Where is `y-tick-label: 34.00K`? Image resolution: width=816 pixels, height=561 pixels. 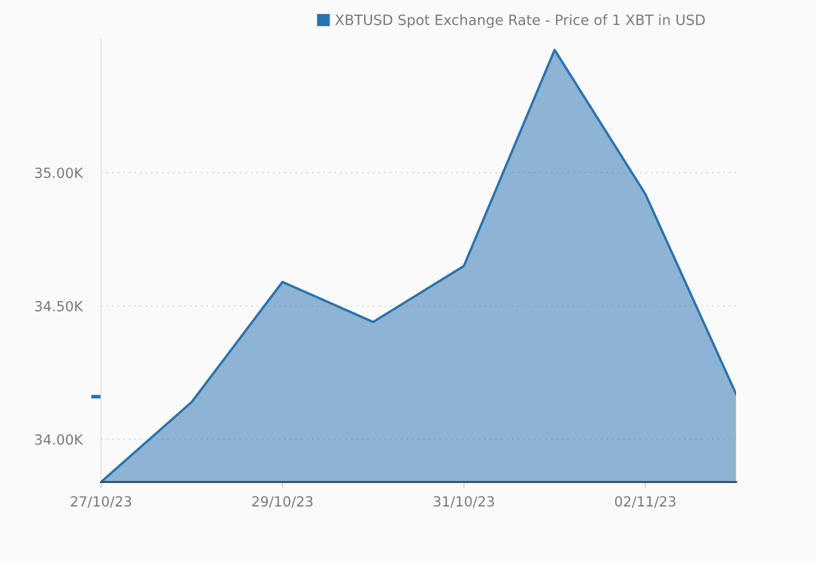 y-tick-label: 34.00K is located at coordinates (59, 439).